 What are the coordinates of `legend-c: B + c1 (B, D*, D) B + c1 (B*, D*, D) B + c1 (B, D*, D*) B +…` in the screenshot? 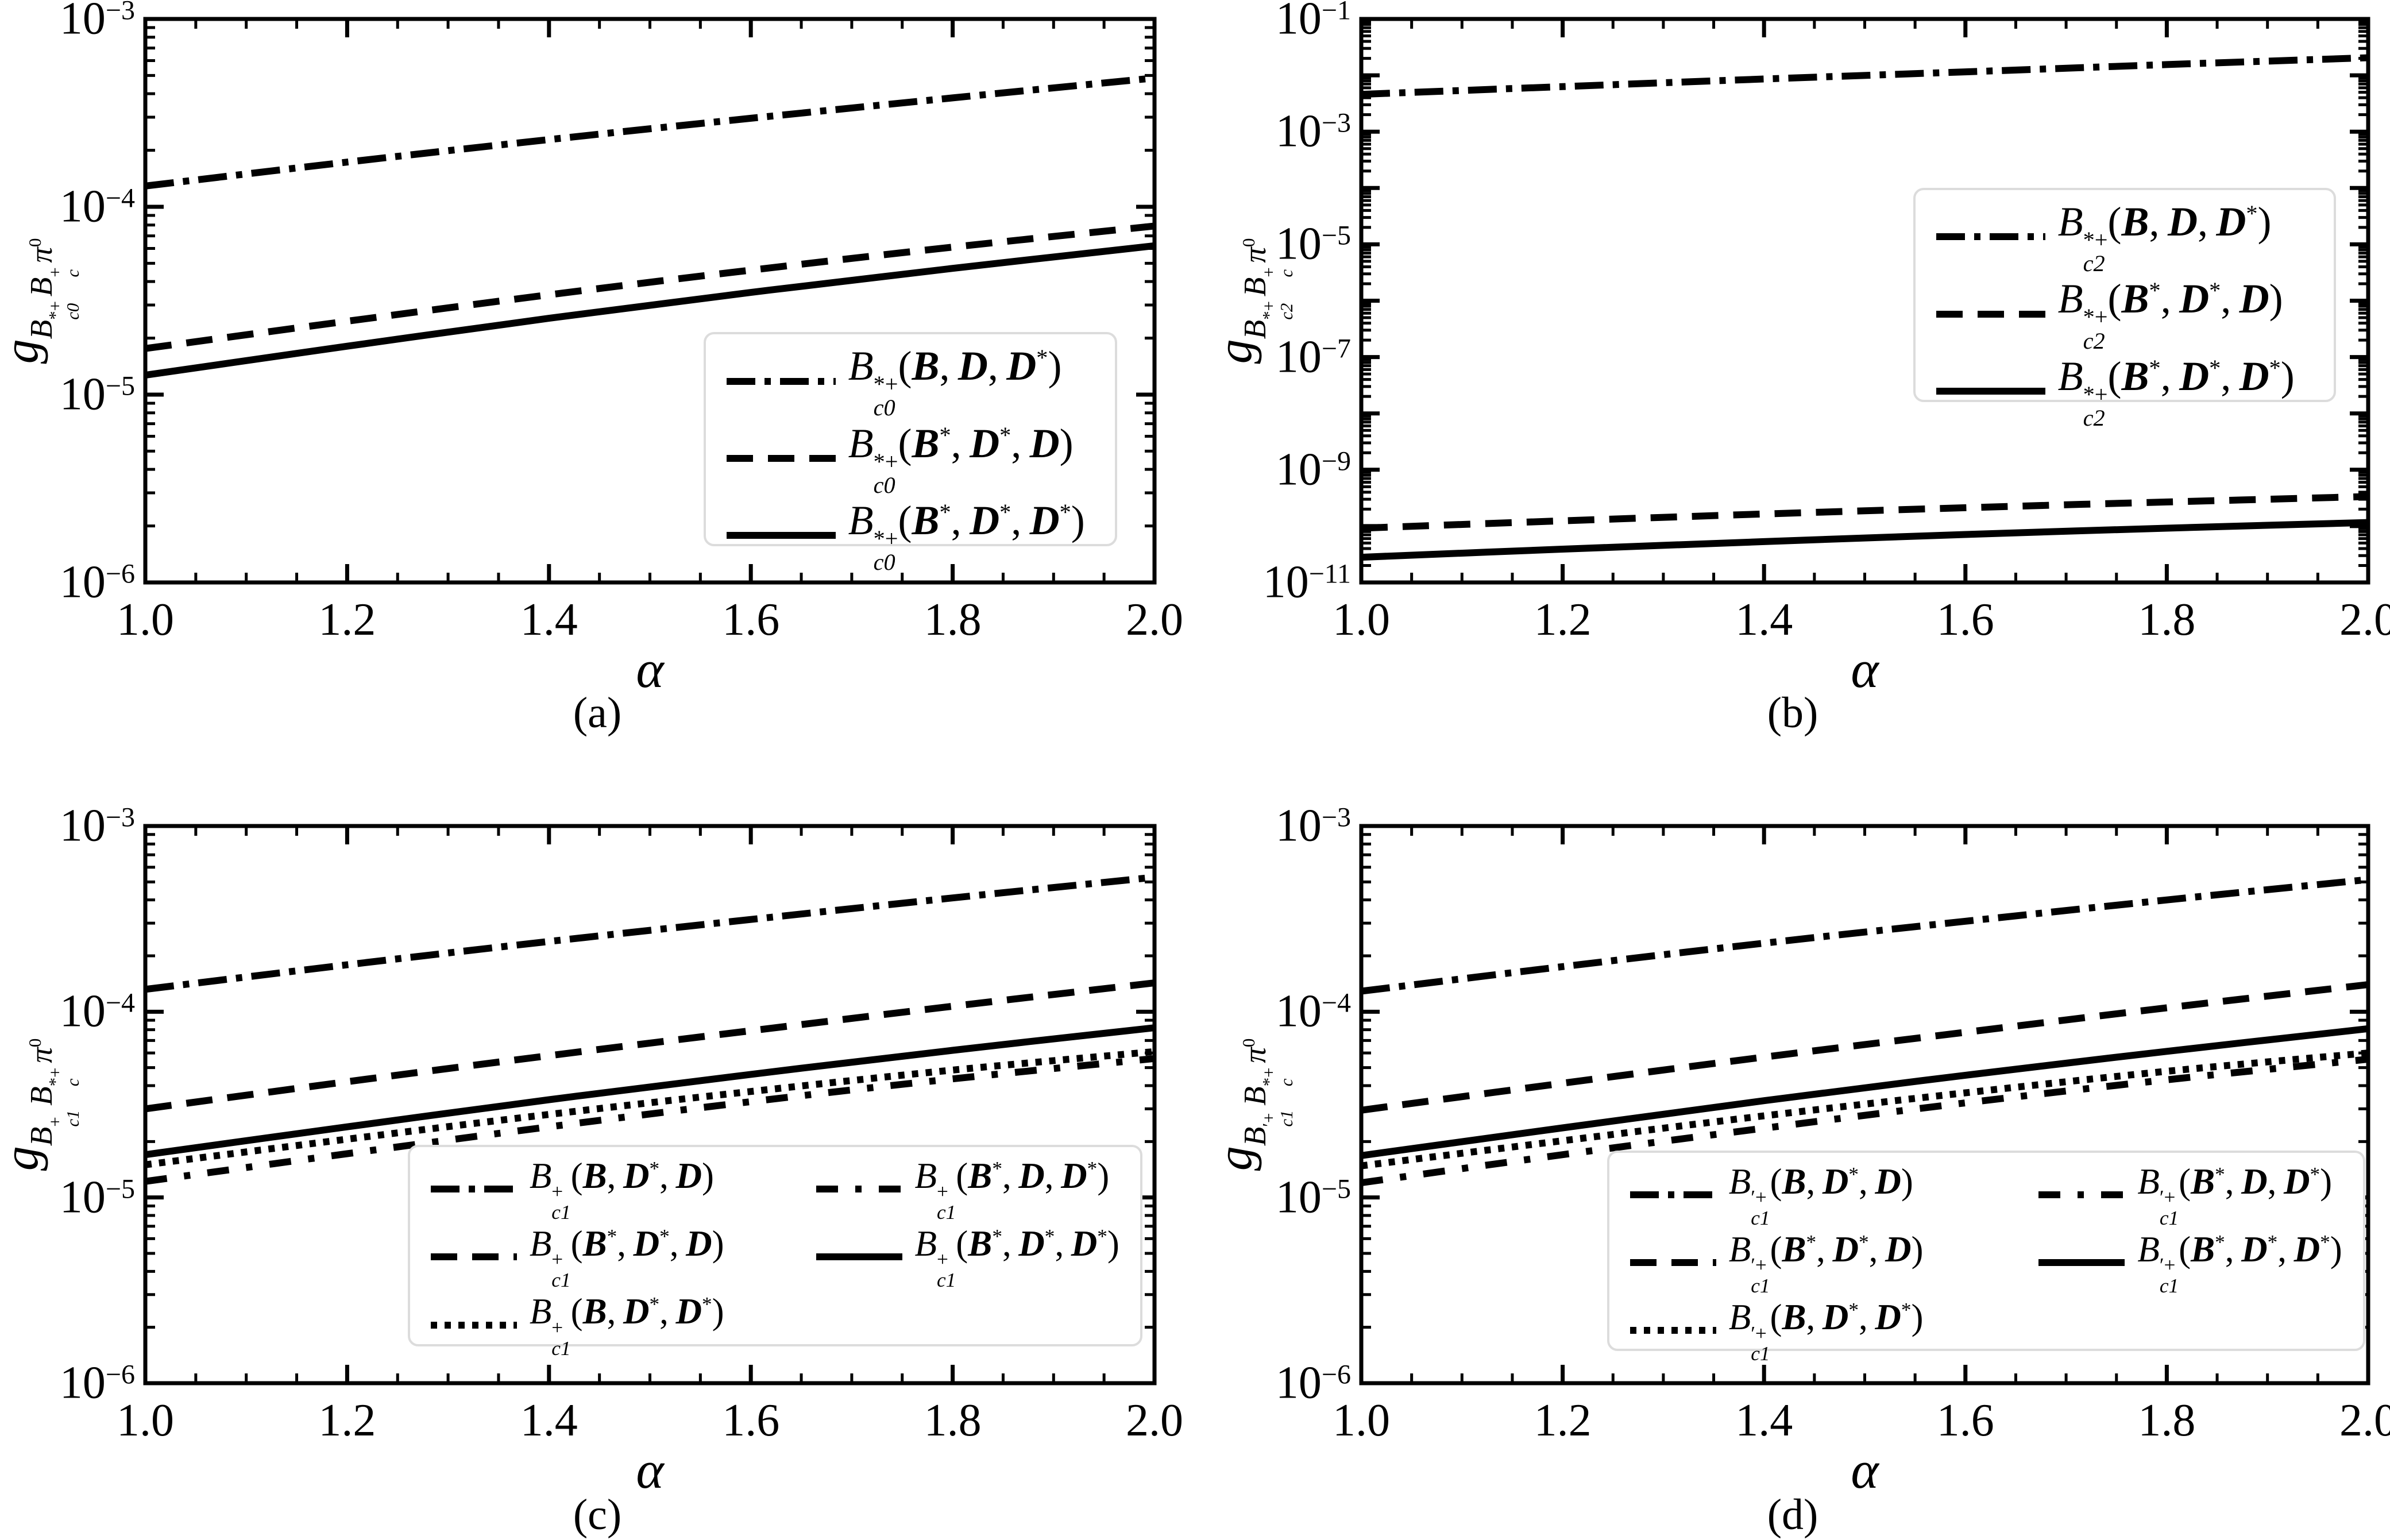 It's located at (774, 1251).